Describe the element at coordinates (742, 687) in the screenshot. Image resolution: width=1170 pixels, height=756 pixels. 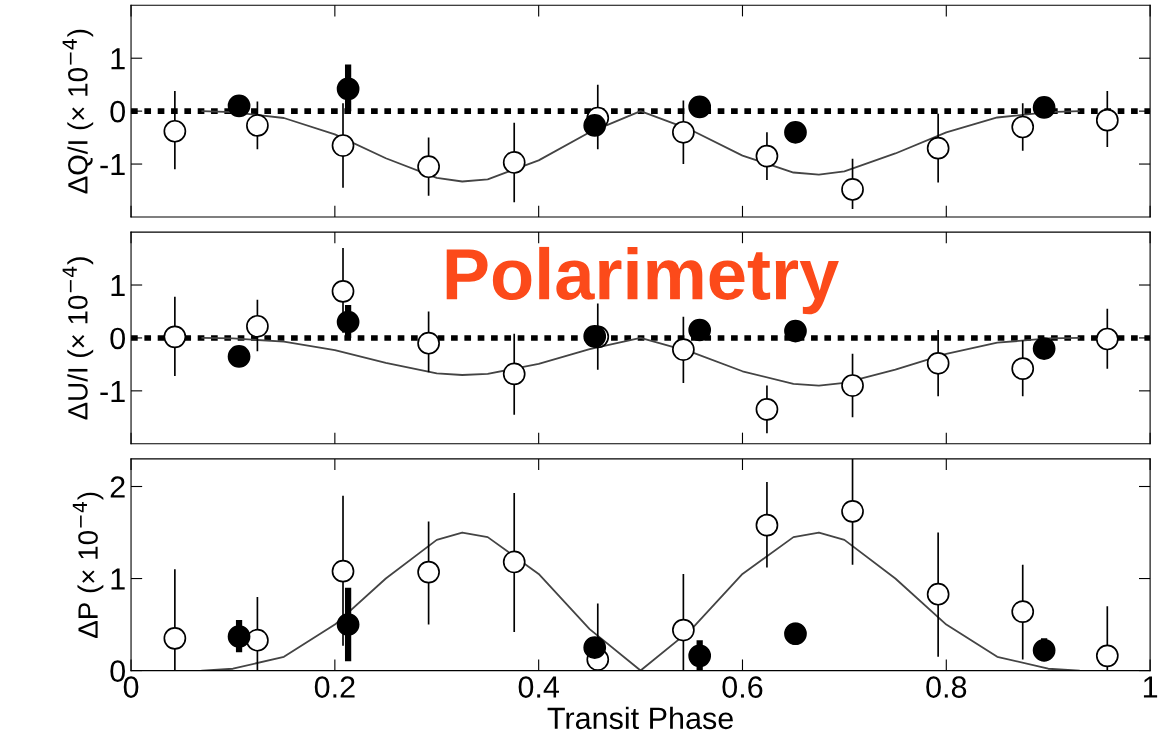
I see `x-tick-label: 0.6` at that location.